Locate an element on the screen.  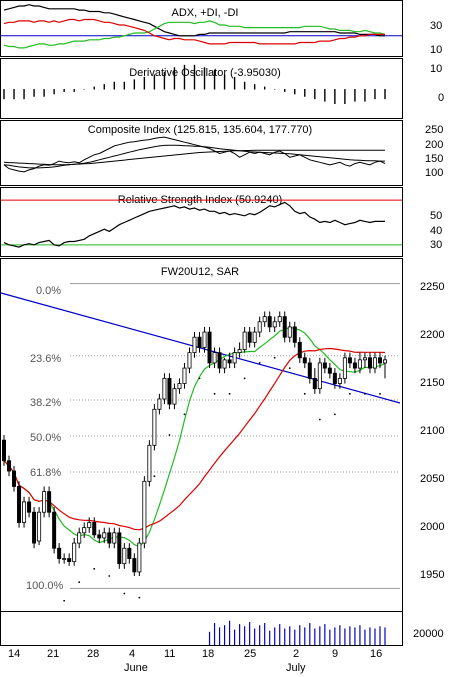
volume-panel is located at coordinates (201, 628).